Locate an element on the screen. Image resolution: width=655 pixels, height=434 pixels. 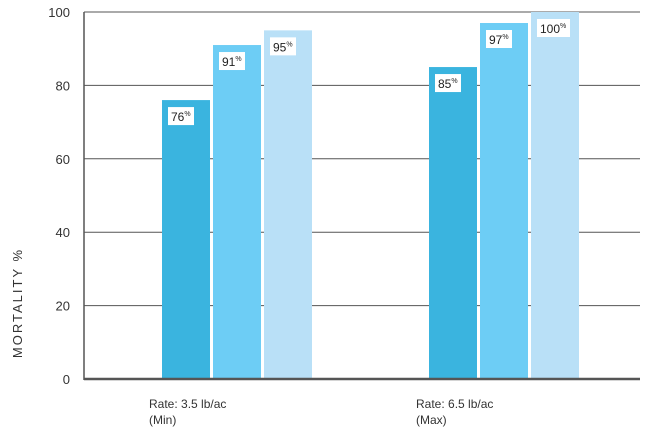
data-label-1-1: 76% is located at coordinates (181, 116).